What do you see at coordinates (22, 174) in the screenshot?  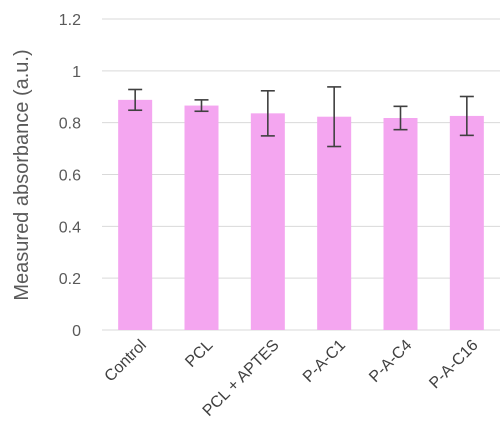 I see `y-axis-title: Measured absorbance (a.u.)` at bounding box center [22, 174].